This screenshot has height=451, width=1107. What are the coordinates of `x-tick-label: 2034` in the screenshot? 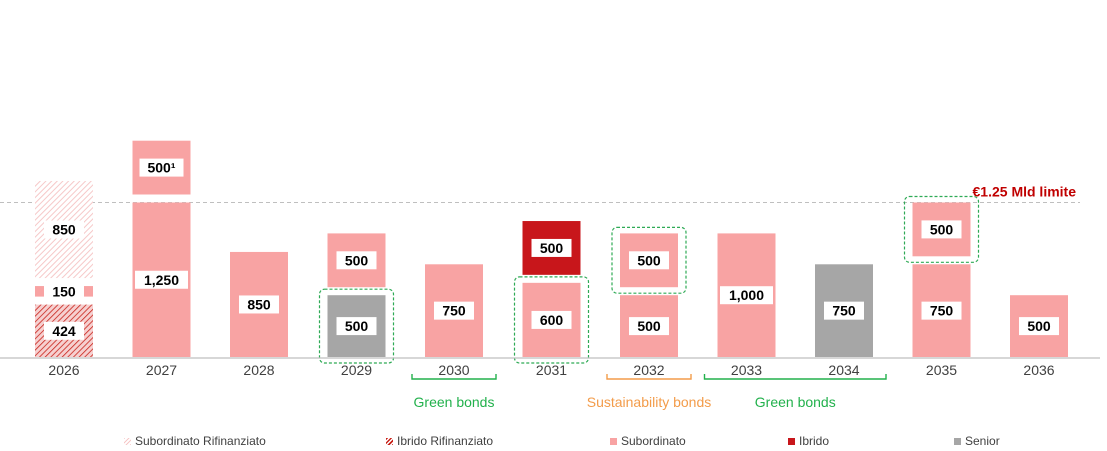 It's located at (843, 370).